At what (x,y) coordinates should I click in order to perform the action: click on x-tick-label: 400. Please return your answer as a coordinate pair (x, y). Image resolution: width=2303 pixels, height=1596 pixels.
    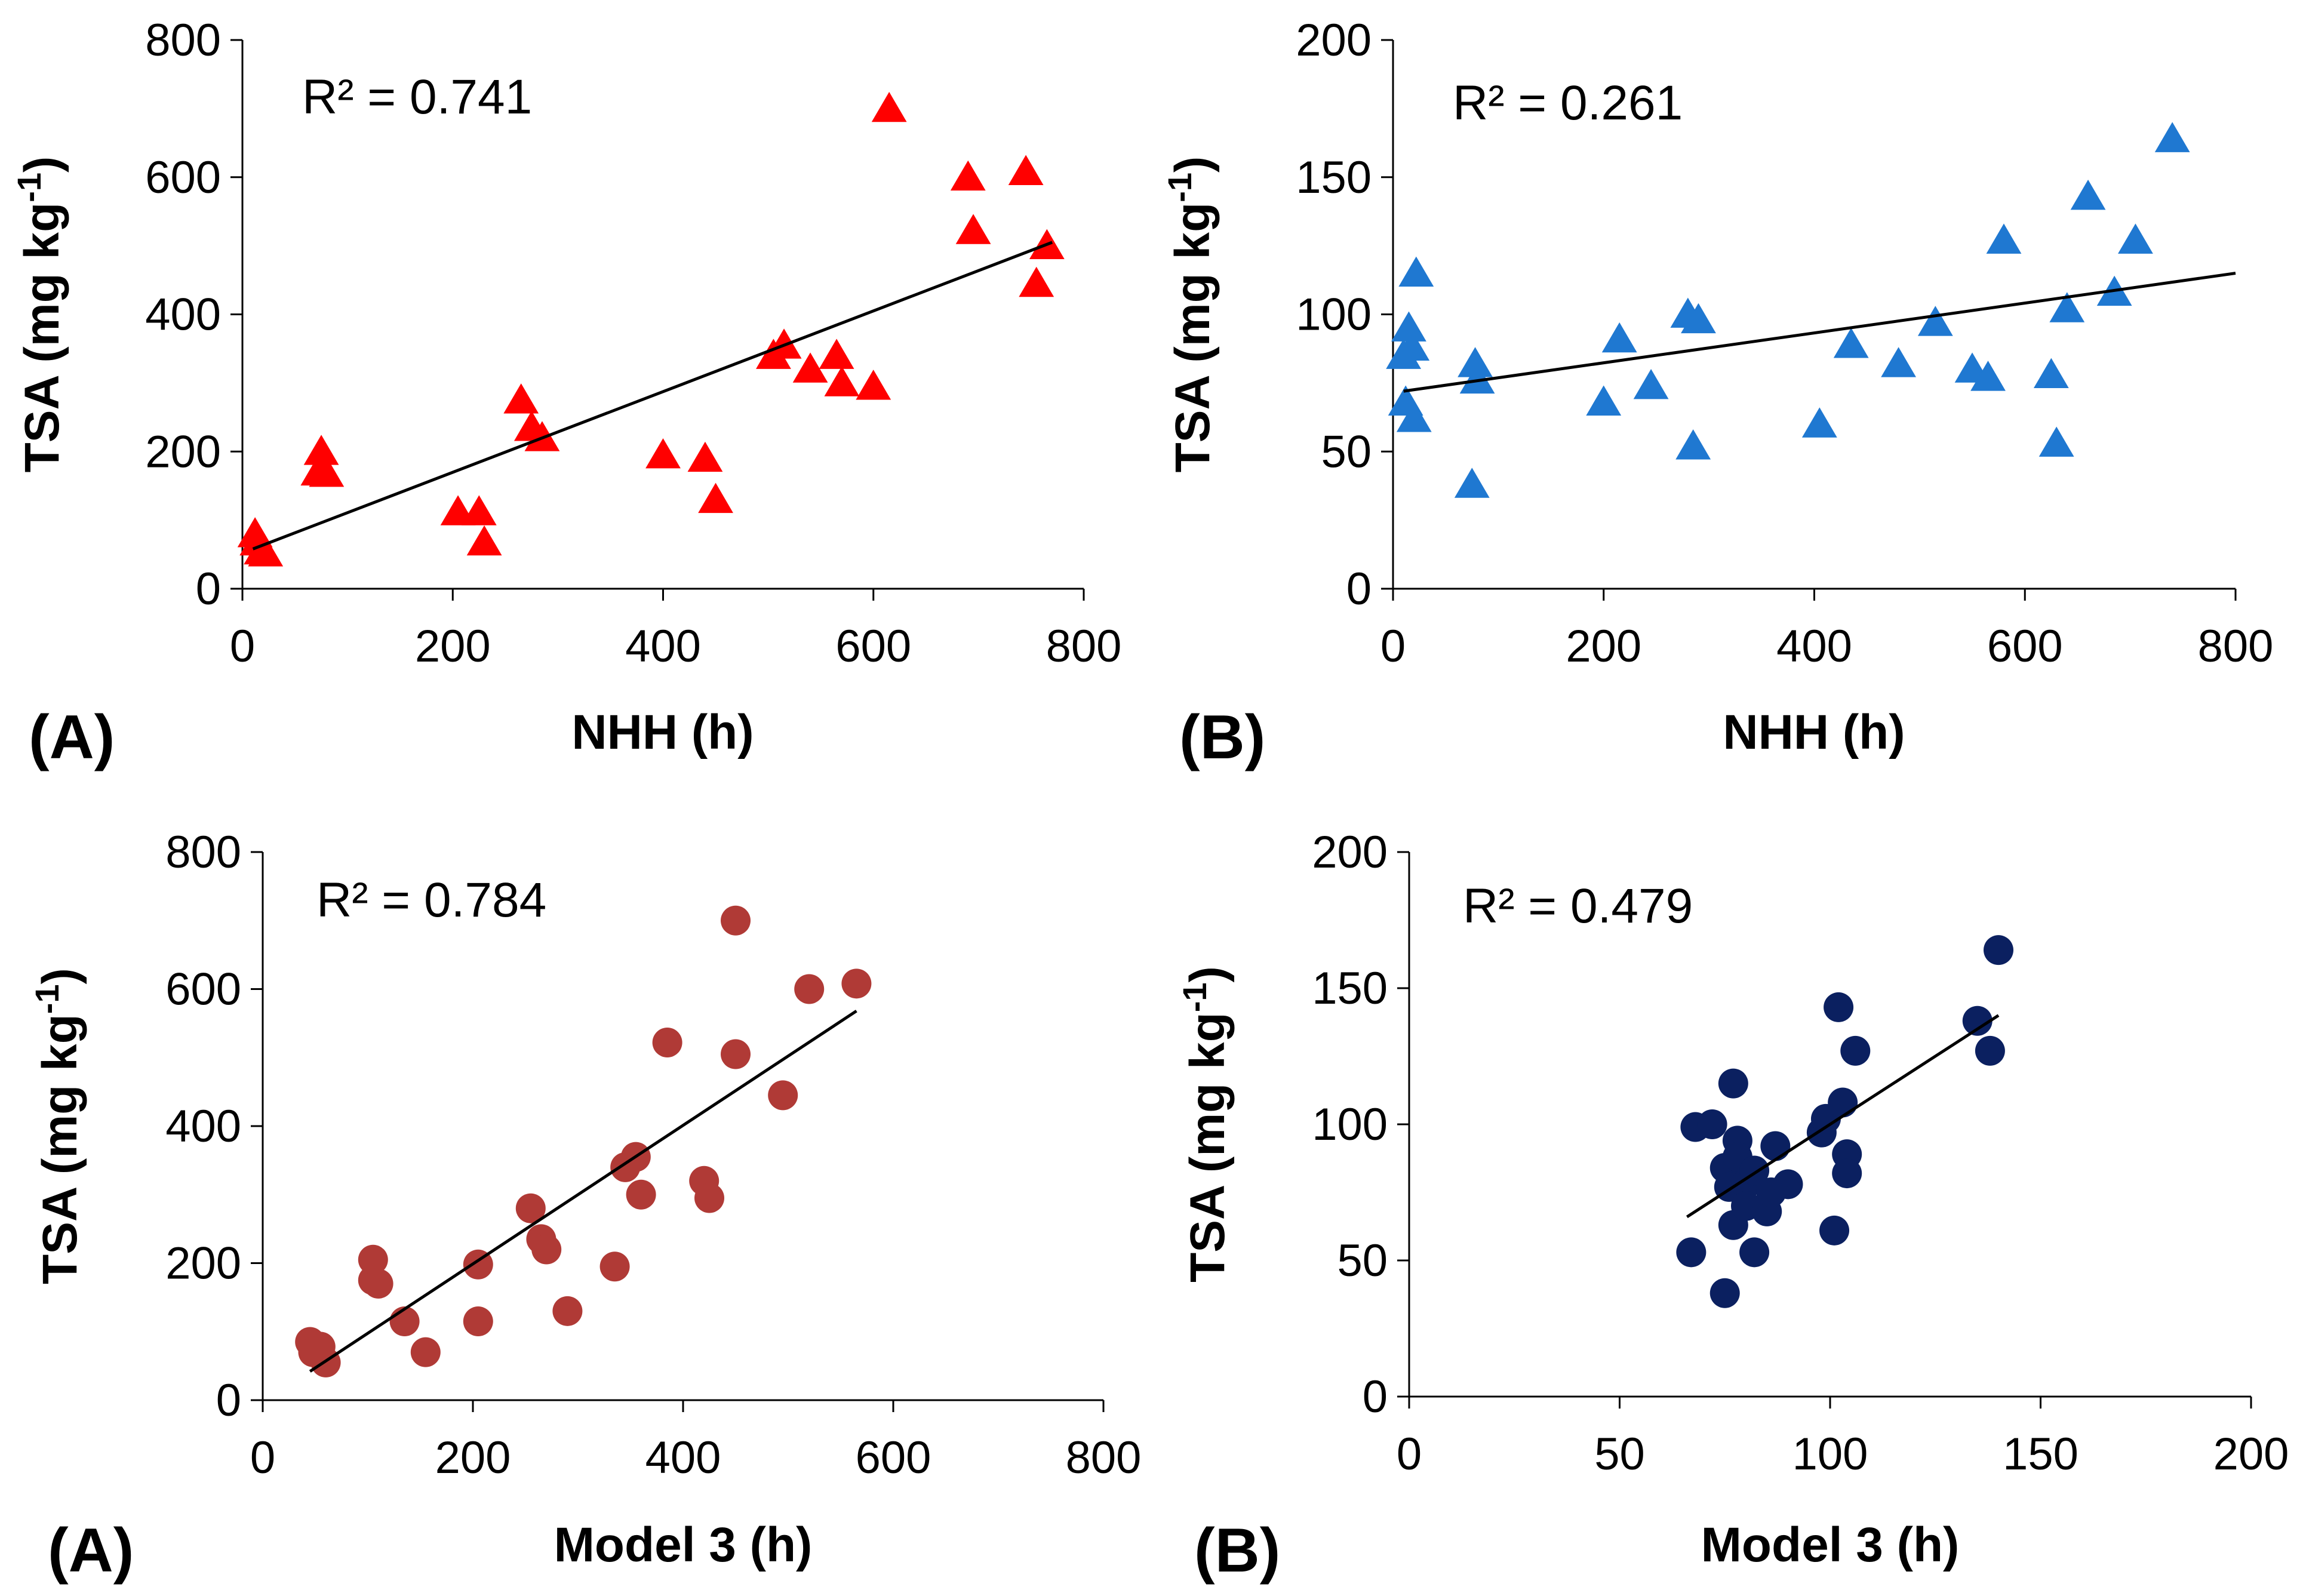
    Looking at the image, I should click on (663, 646).